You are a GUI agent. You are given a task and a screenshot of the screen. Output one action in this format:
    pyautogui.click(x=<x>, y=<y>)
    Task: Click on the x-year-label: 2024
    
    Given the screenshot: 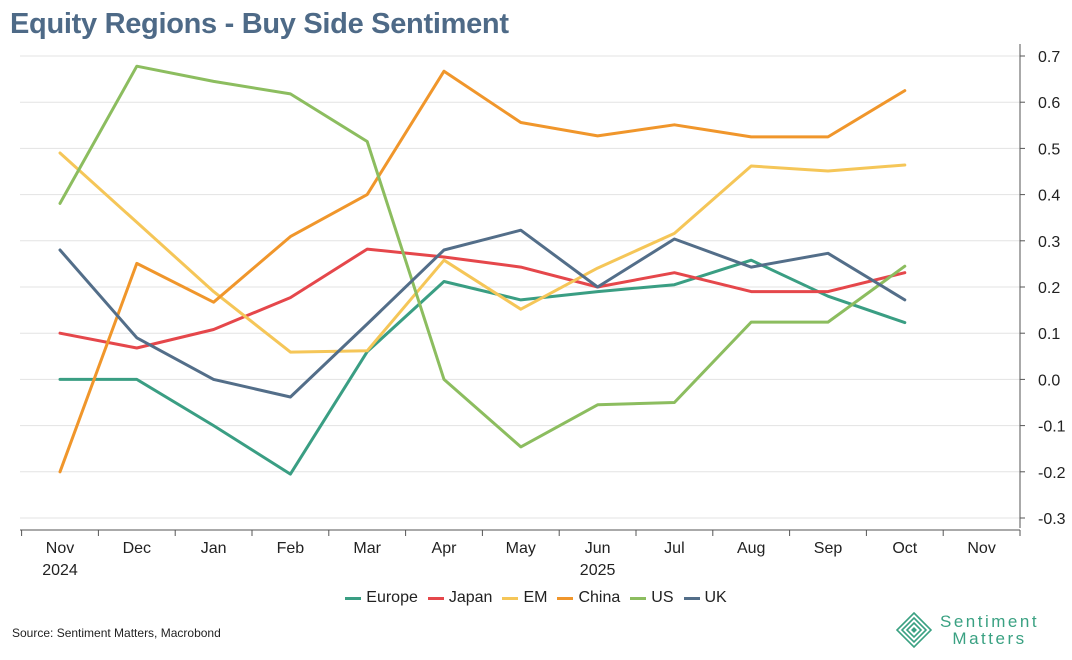 What is the action you would take?
    pyautogui.click(x=60, y=570)
    